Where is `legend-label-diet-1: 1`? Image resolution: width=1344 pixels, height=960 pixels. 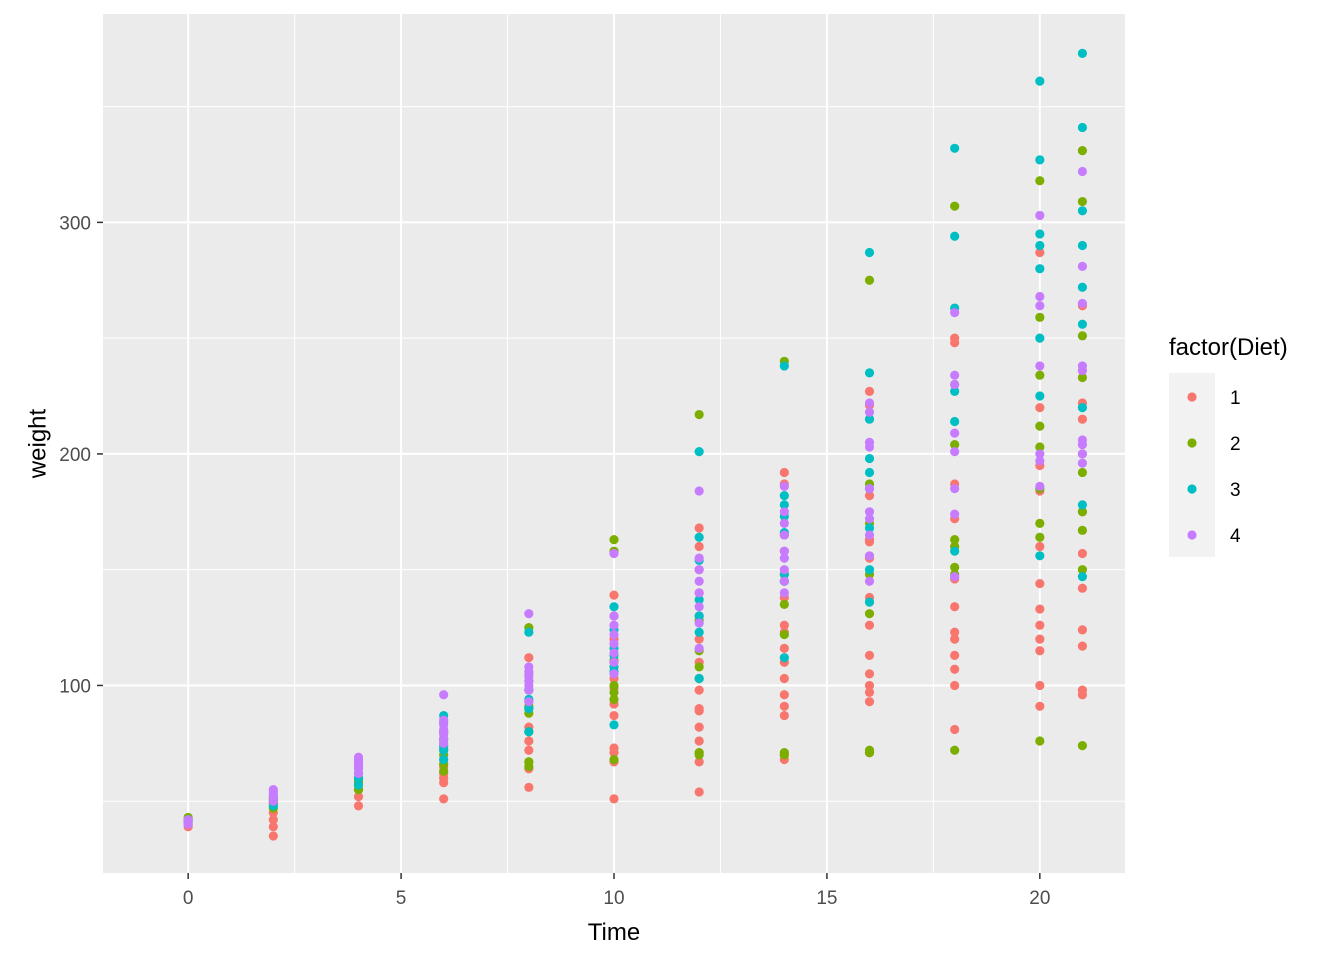
legend-label-diet-1: 1 is located at coordinates (1235, 398).